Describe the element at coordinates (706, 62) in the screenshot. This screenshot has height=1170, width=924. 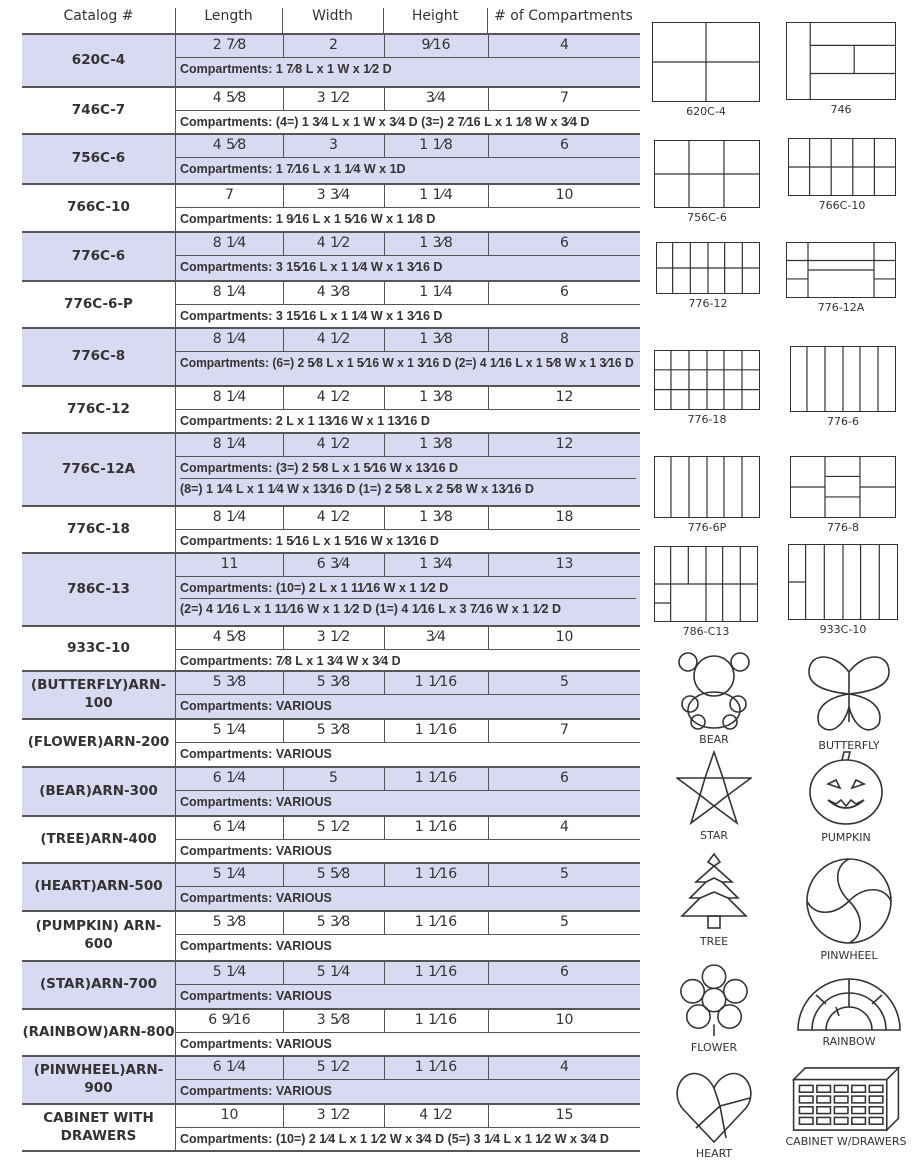
I see `620c-4-tray-diagram` at that location.